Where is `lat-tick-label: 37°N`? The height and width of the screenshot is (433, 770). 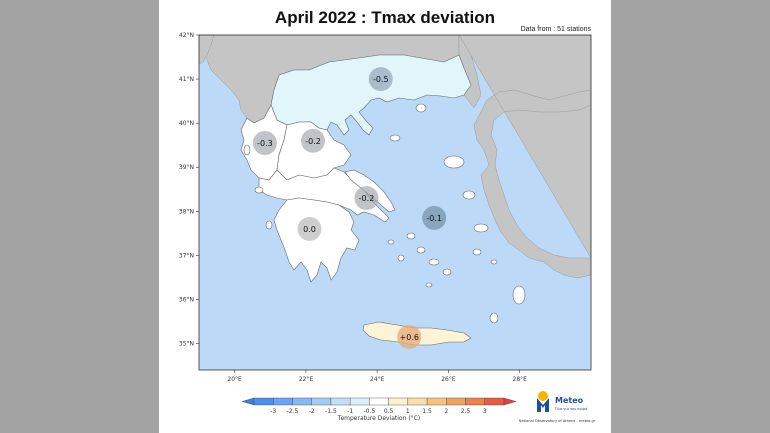 lat-tick-label: 37°N is located at coordinates (186, 255).